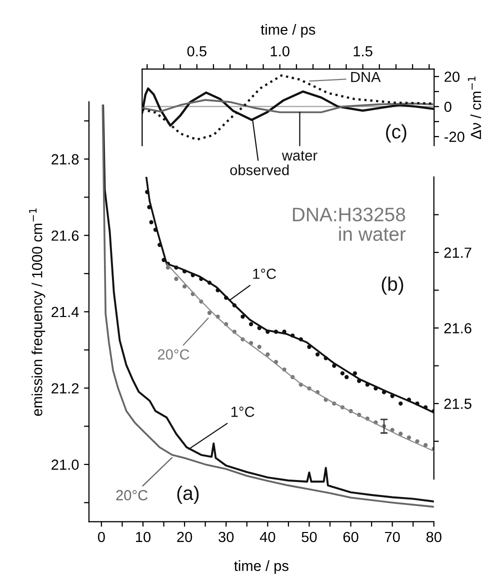  Describe the element at coordinates (452, 77) in the screenshot. I see `y-tick-label: 20` at that location.